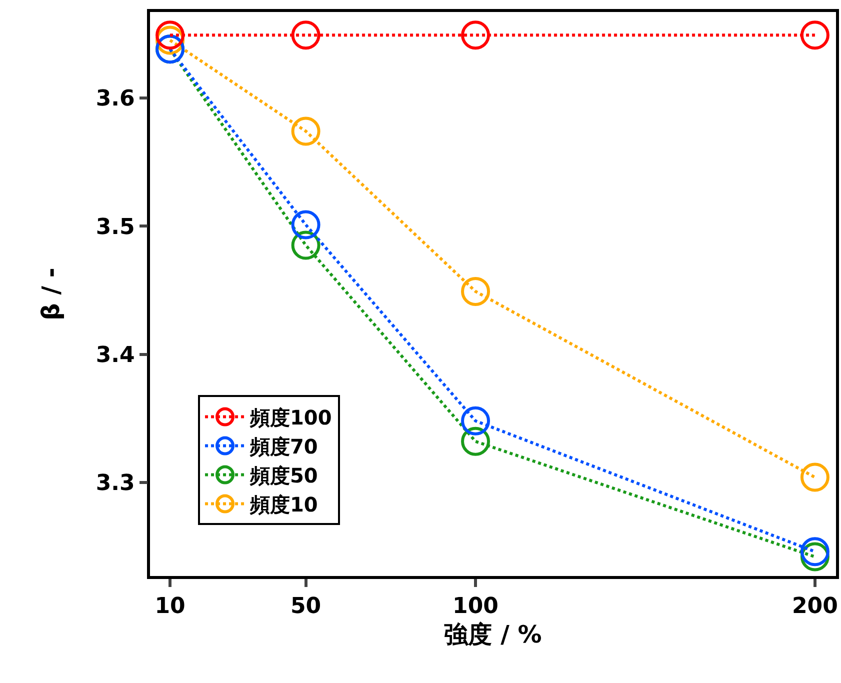  I want to click on y-axis-title: β / -, so click(50, 294).